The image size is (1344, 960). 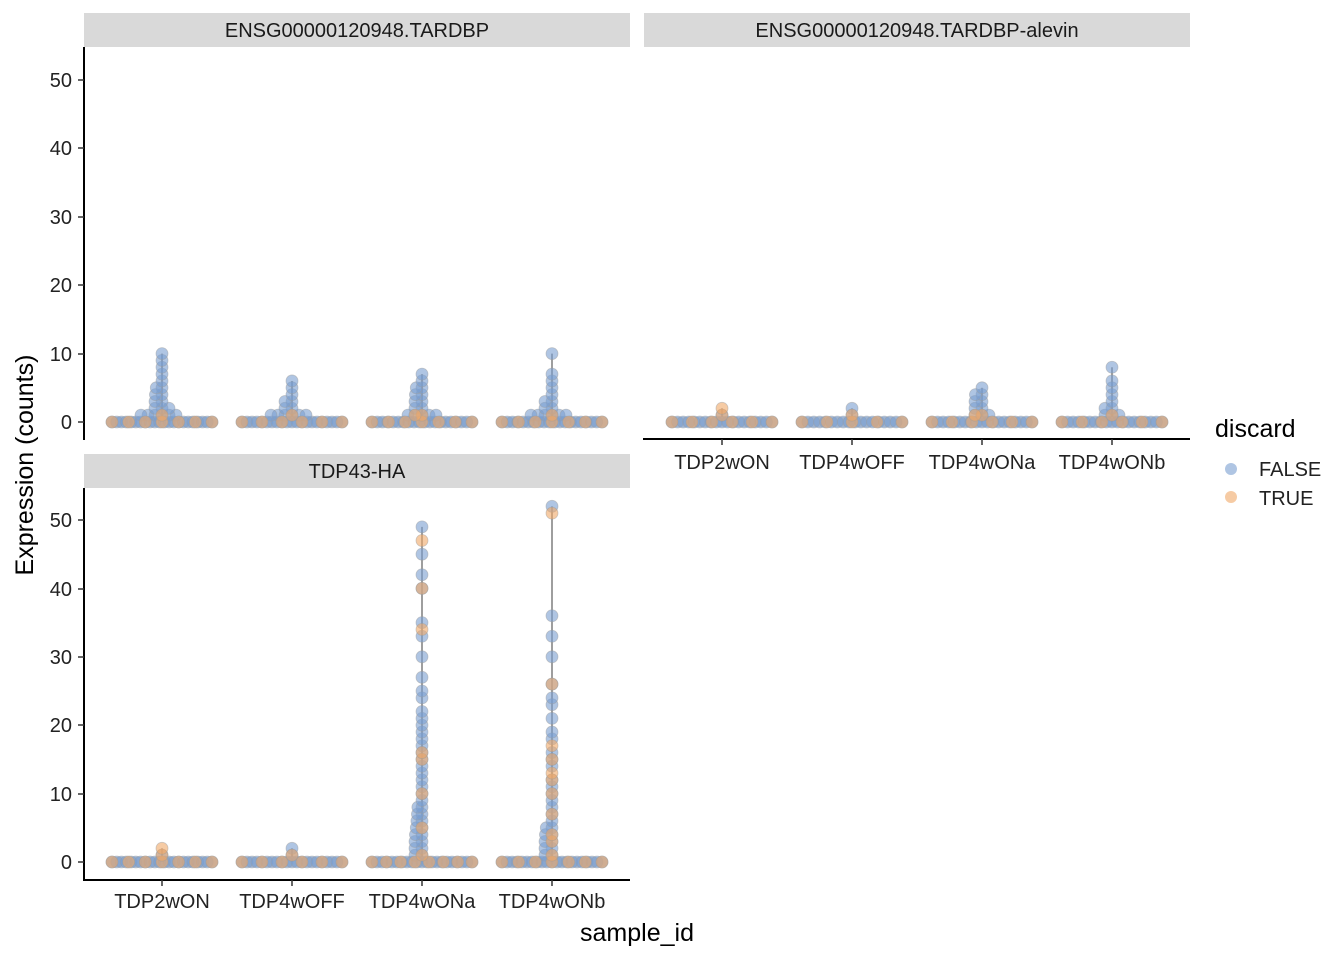 What do you see at coordinates (552, 902) in the screenshot?
I see `x-tick-label: TDP4wONb` at bounding box center [552, 902].